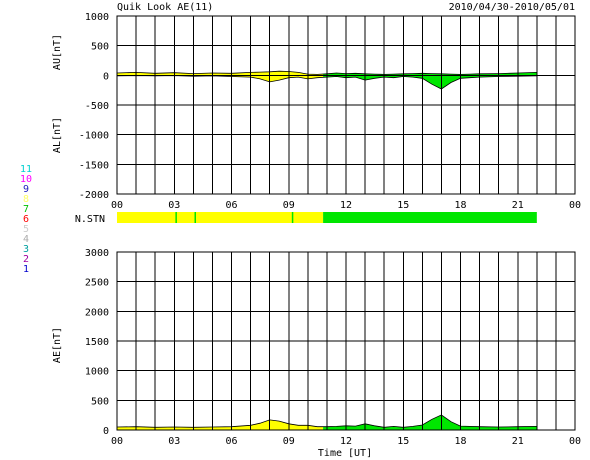 The image size is (590, 460). What do you see at coordinates (512, 7) in the screenshot?
I see `date-range: 2010/04/30-2010/05/01` at bounding box center [512, 7].